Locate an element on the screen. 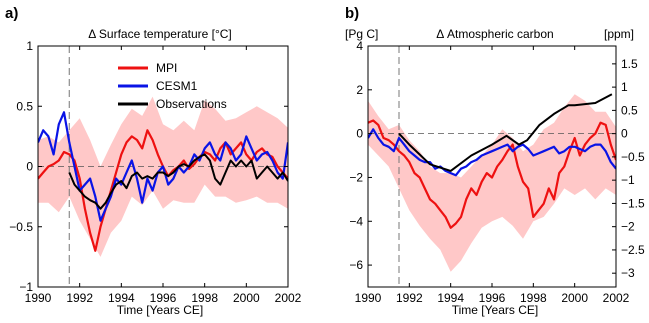  panel-b-series-observations is located at coordinates (505, 132).